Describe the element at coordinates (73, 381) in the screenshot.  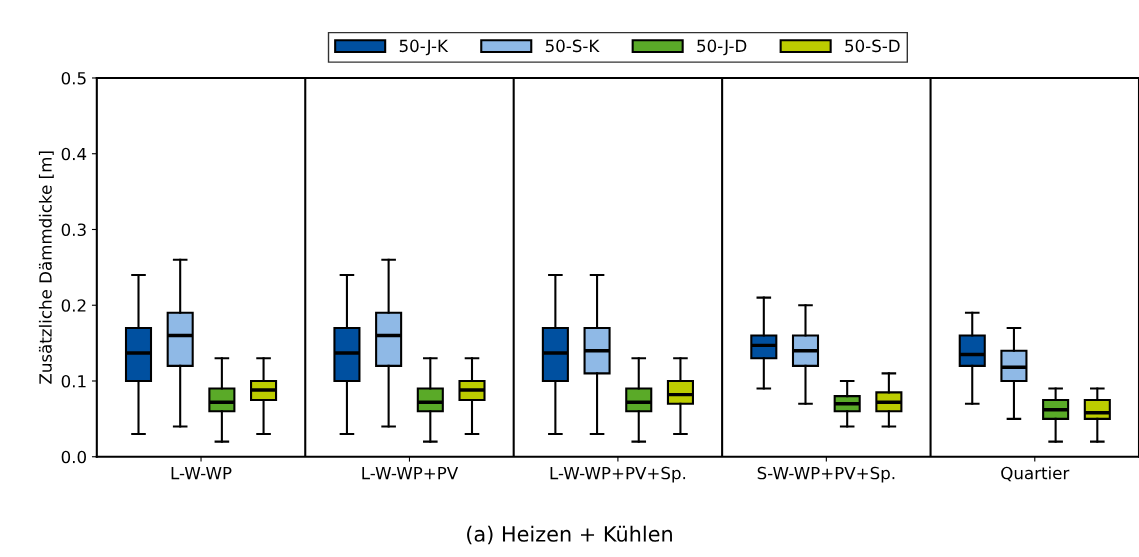
I see `y-tick-label: 0.1` at that location.